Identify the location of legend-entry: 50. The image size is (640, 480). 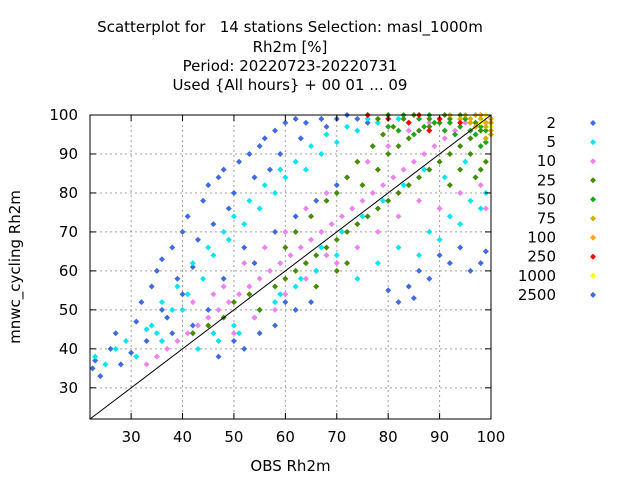
(566, 199).